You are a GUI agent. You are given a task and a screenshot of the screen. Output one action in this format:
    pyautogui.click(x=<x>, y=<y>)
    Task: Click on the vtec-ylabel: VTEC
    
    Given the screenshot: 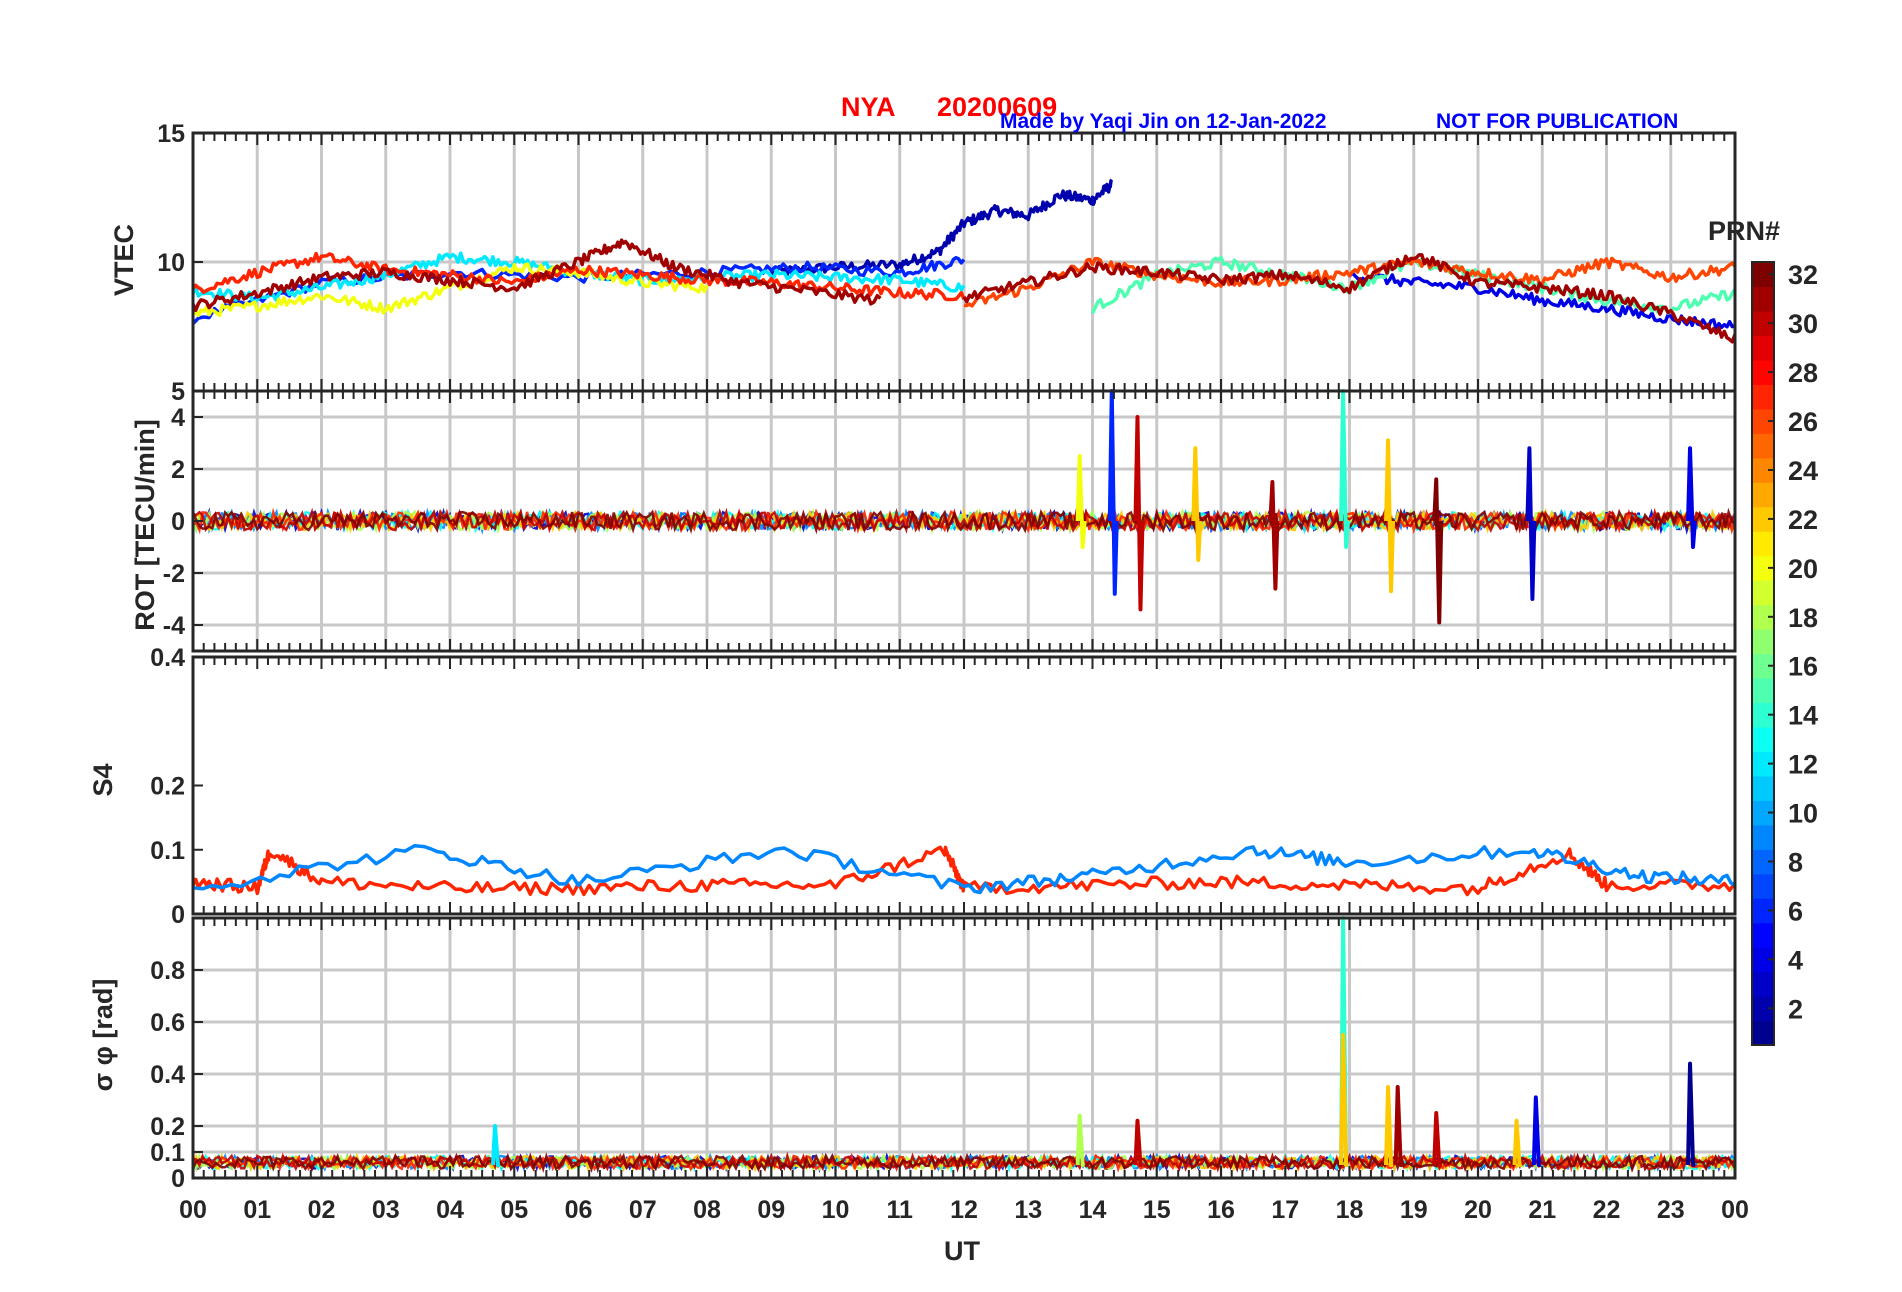 What is the action you would take?
    pyautogui.click(x=124, y=260)
    